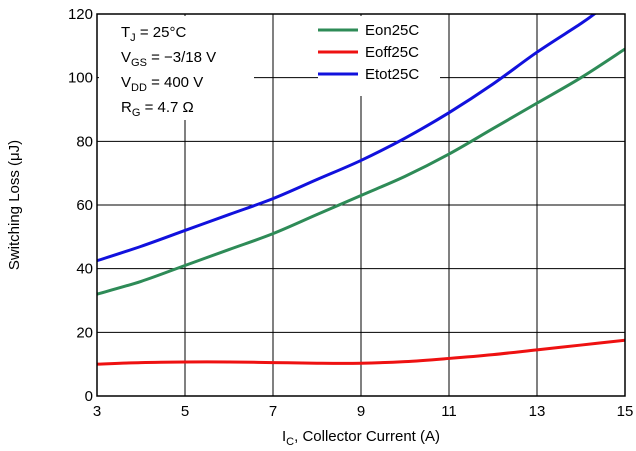 The width and height of the screenshot is (636, 451). I want to click on annotation-background, so click(176, 68).